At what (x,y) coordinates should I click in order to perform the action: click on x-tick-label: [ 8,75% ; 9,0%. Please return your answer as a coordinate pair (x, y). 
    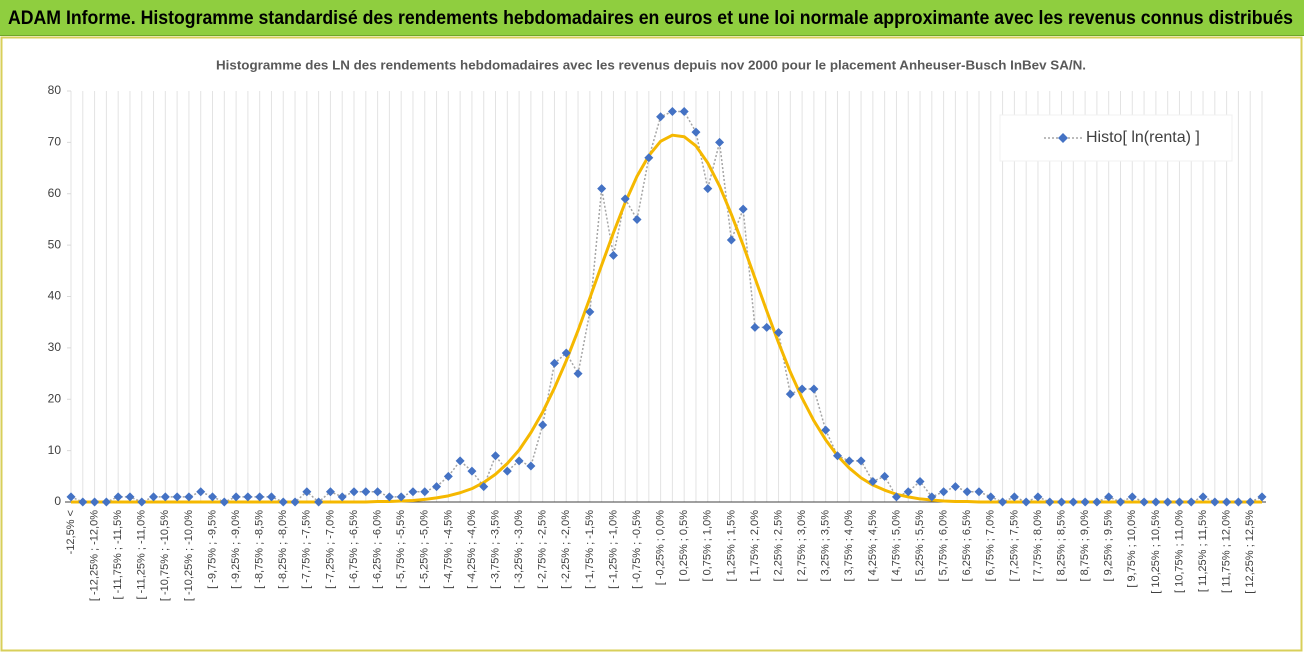
    Looking at the image, I should click on (1085, 546).